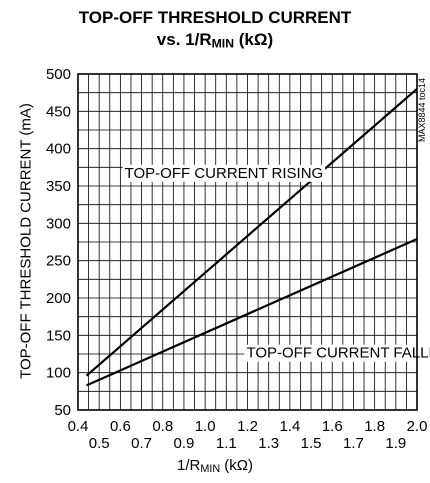  Describe the element at coordinates (162, 426) in the screenshot. I see `x-tick-label: 0.8` at that location.